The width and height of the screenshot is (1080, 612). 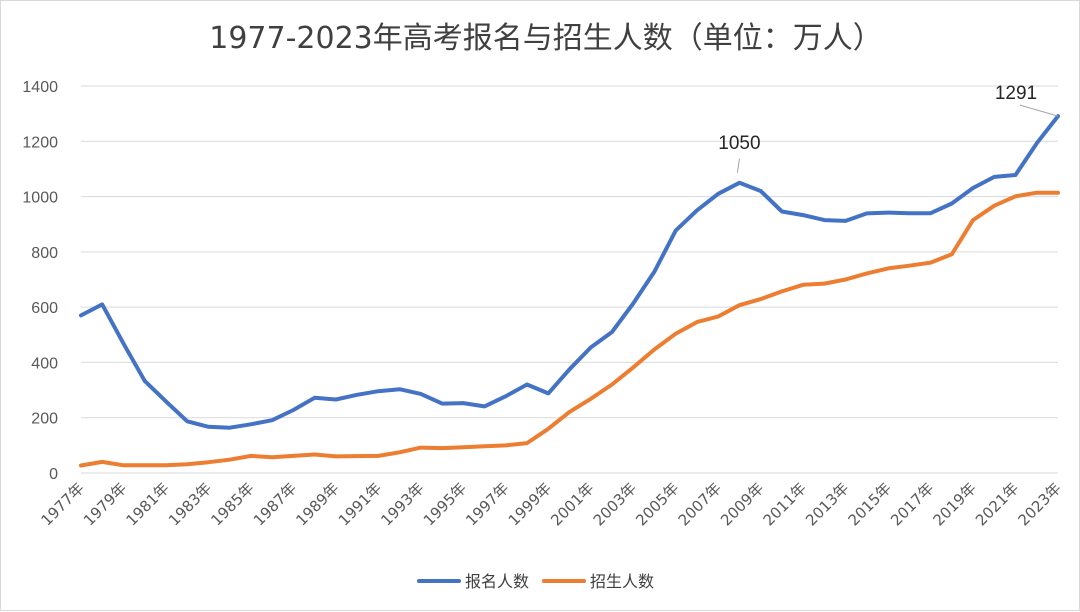 I want to click on x-tick-label: 1983年, so click(x=190, y=504).